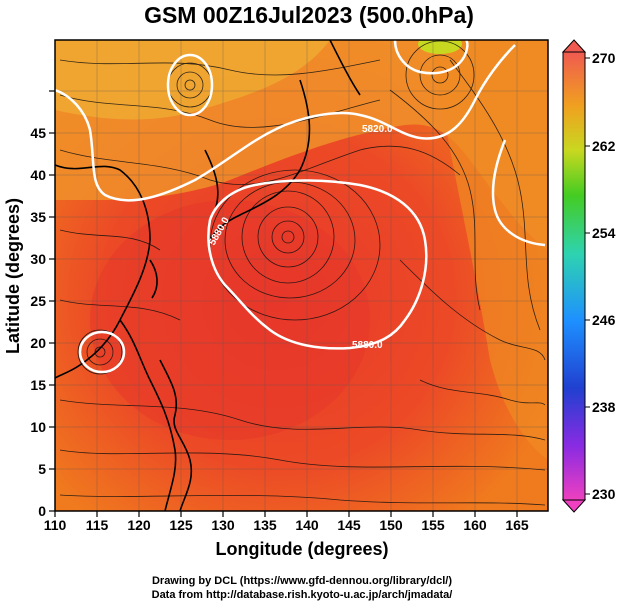 Image resolution: width=619 pixels, height=605 pixels. I want to click on x-axis-label: Longitude (degrees), so click(301, 549).